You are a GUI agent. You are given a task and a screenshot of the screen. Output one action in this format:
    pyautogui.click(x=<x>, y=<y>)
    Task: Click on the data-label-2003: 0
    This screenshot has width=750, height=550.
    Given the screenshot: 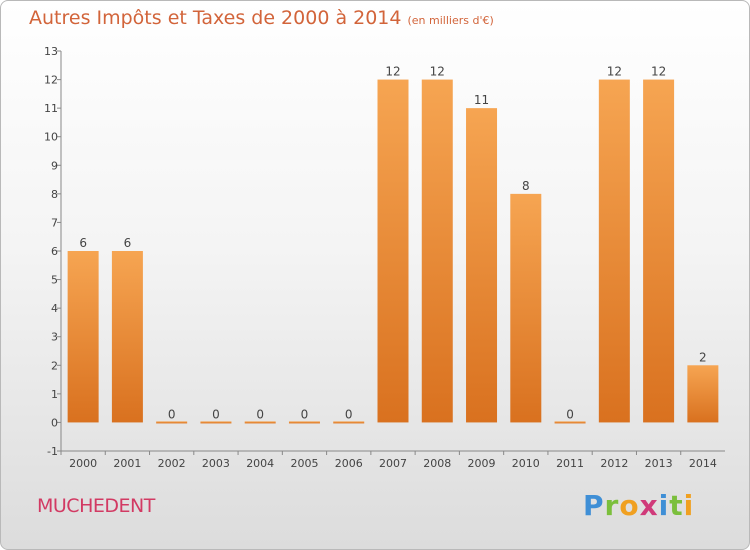 What is the action you would take?
    pyautogui.click(x=216, y=414)
    